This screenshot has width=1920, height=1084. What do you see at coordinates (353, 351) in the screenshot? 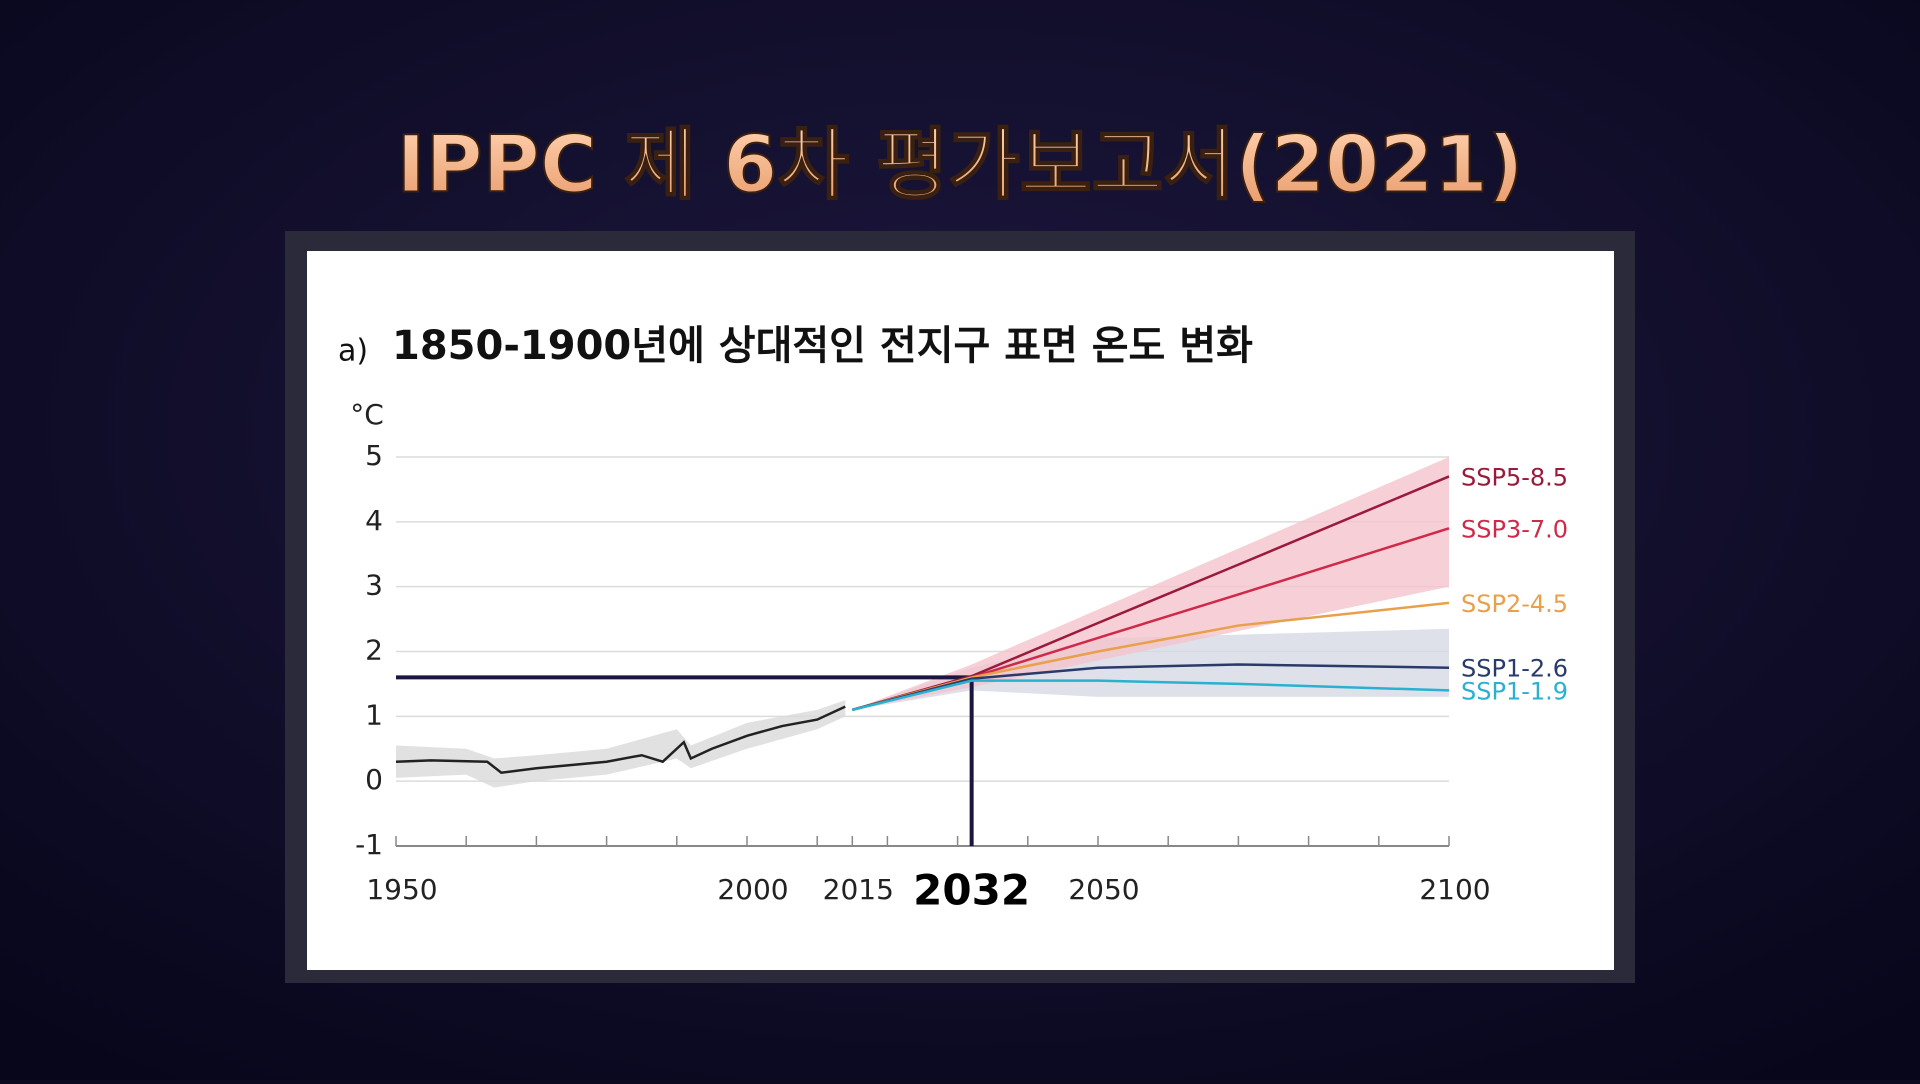
I see `panel-label: a)` at bounding box center [353, 351].